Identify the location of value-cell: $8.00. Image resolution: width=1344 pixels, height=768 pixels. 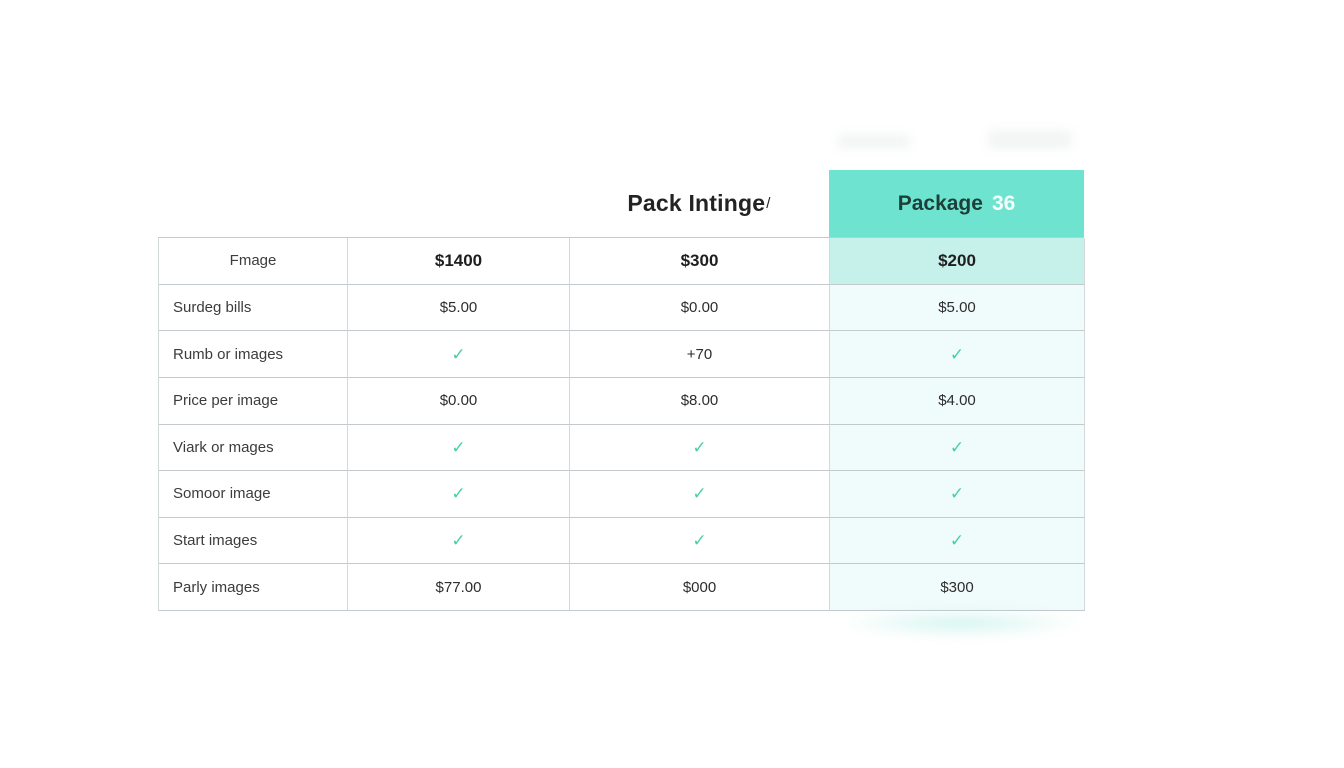
(700, 401).